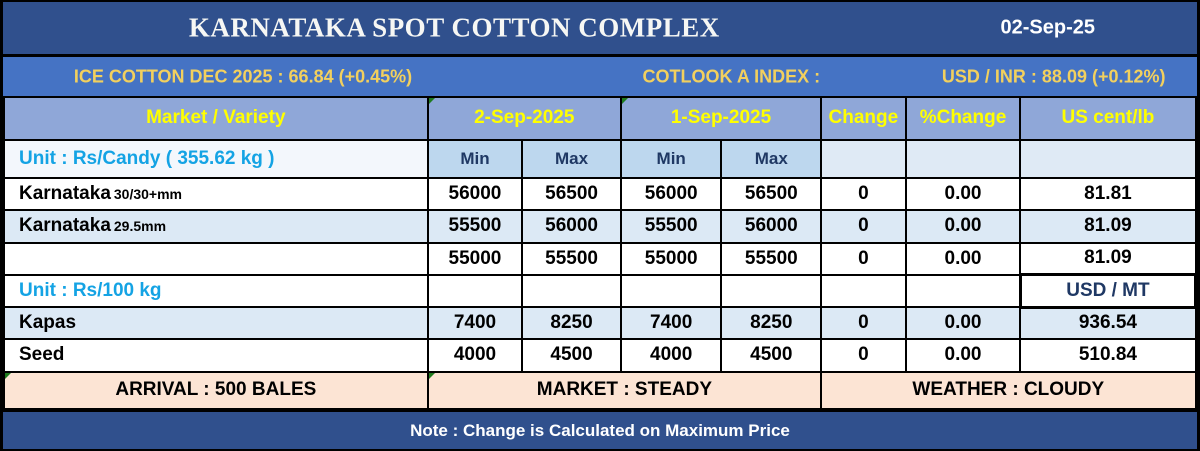  What do you see at coordinates (216, 323) in the screenshot?
I see `market-label: Kapas` at bounding box center [216, 323].